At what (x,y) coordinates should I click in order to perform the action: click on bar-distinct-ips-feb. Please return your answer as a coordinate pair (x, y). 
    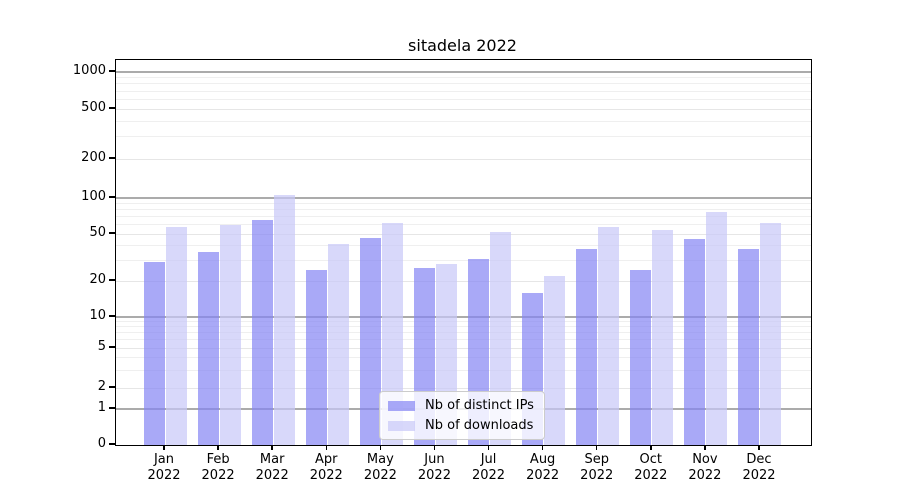
    Looking at the image, I should click on (208, 348).